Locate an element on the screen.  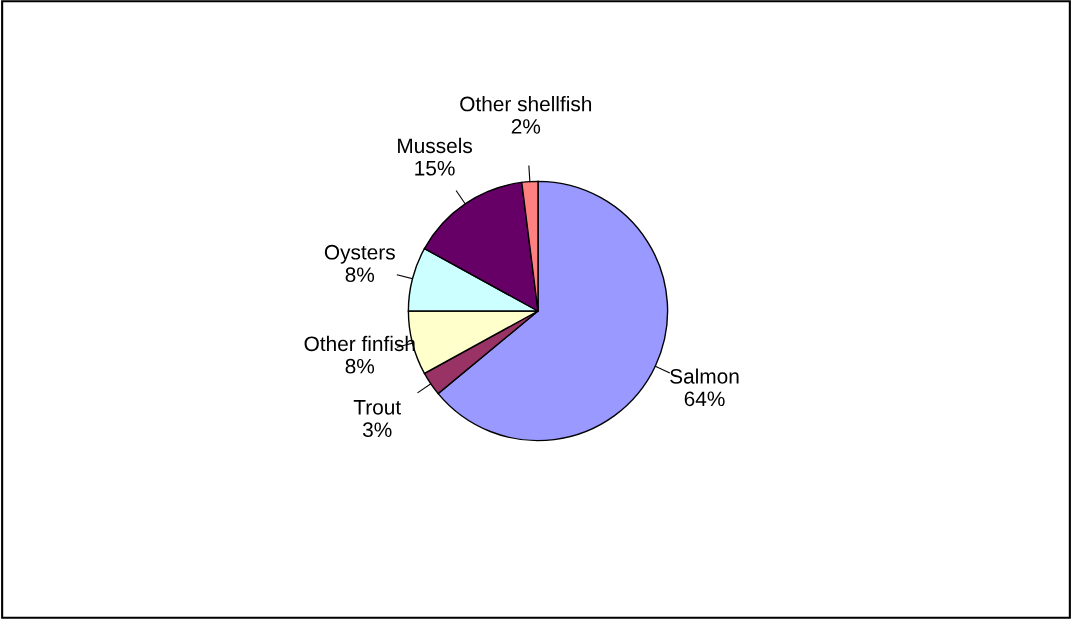
slice-label: Mussels is located at coordinates (435, 145).